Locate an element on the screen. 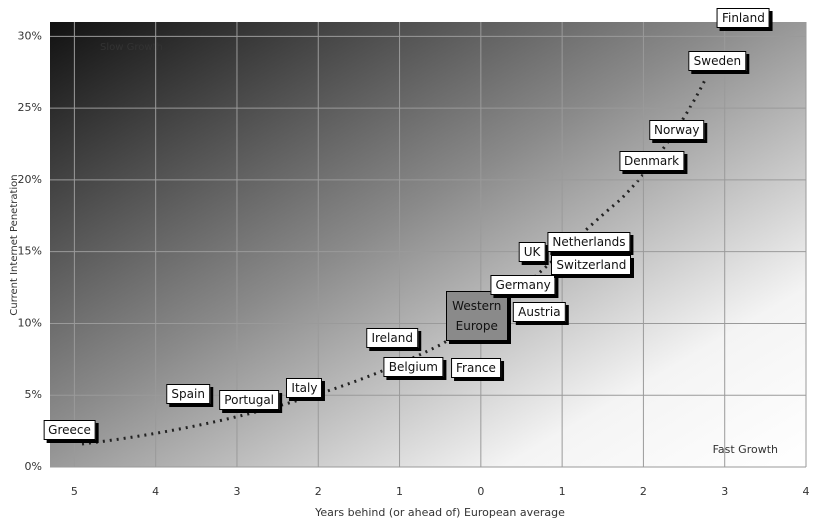 The width and height of the screenshot is (815, 526). x-tick-label: 5 is located at coordinates (74, 491).